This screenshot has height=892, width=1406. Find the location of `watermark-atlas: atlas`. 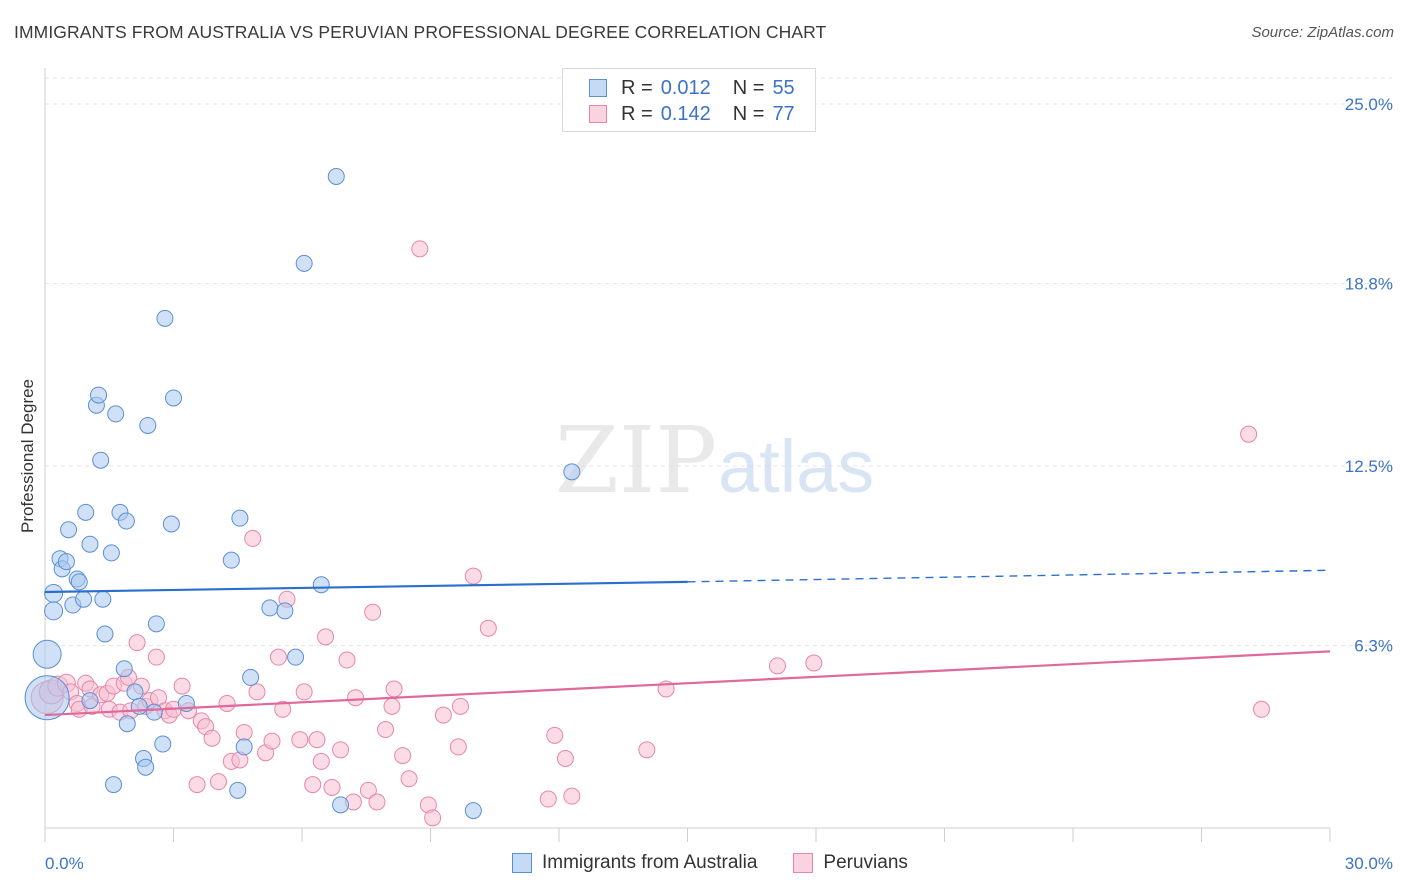

watermark-atlas: atlas is located at coordinates (796, 466).